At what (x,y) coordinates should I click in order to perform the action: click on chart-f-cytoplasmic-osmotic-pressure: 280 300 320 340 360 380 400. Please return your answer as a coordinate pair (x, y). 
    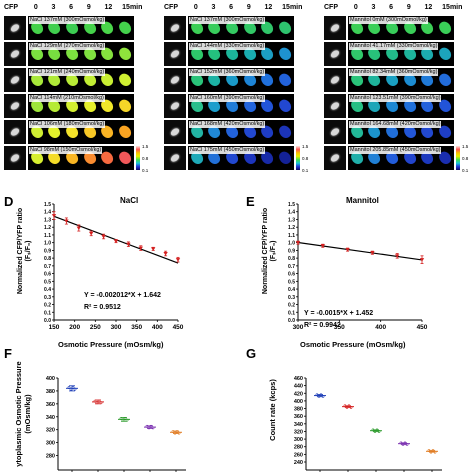
    Looking at the image, I should click on (116, 424).